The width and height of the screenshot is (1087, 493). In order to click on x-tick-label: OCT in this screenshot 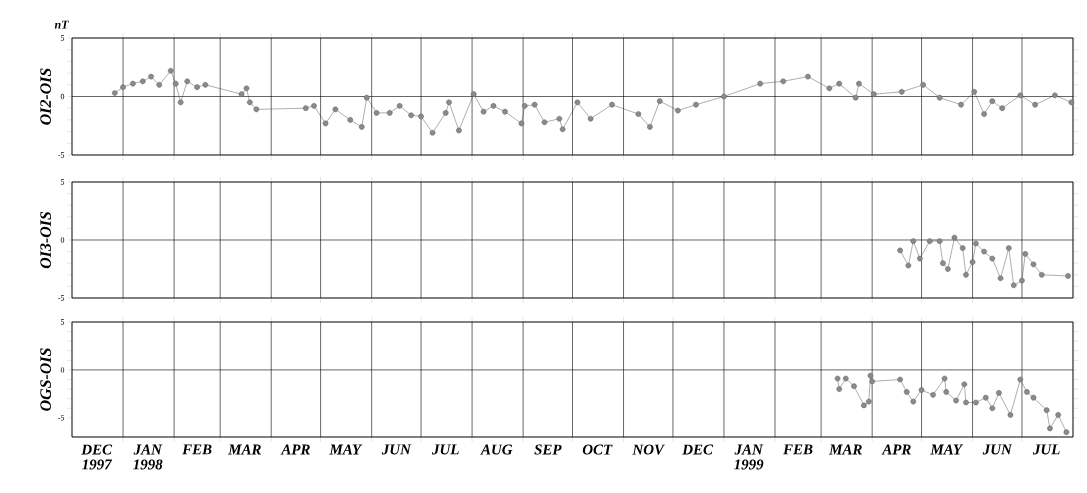, I will do `click(597, 449)`.